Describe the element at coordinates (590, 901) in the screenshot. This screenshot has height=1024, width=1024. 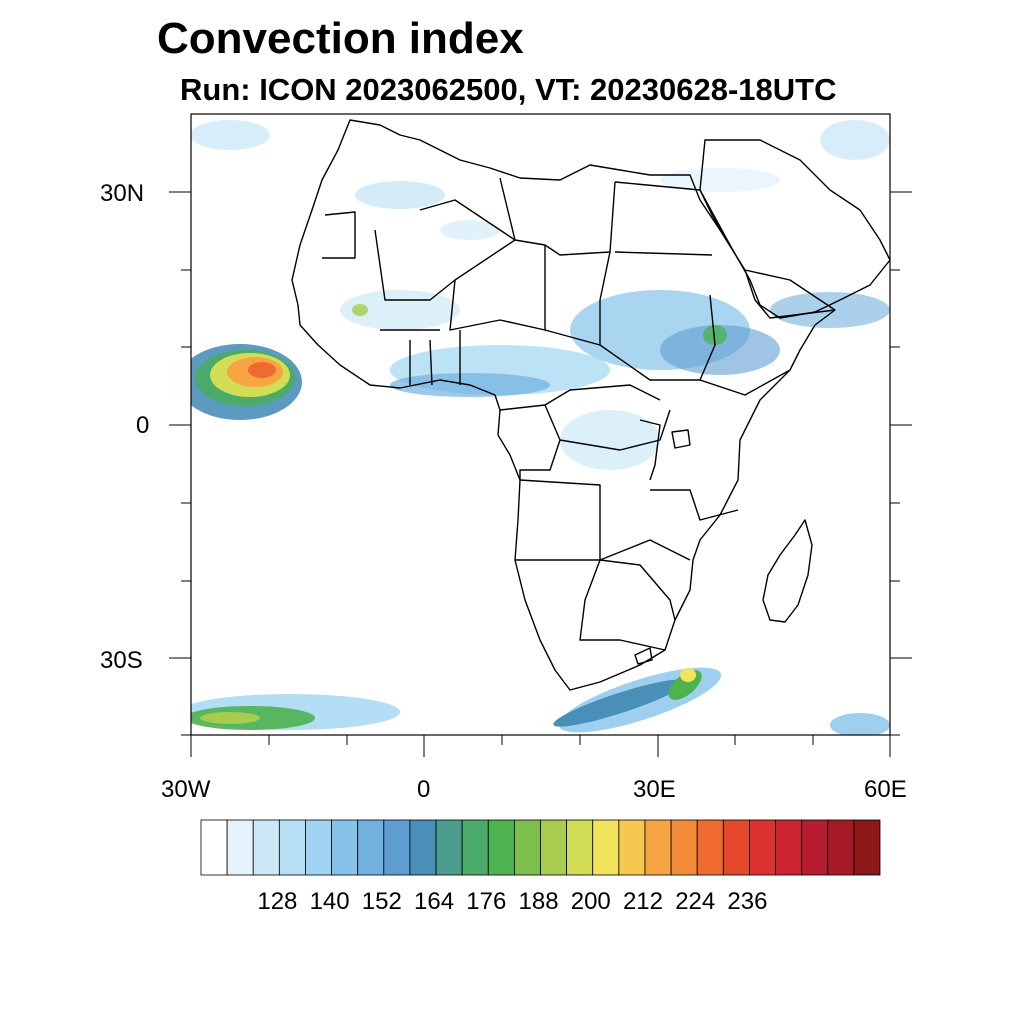
I see `colorbar-label: 200` at that location.